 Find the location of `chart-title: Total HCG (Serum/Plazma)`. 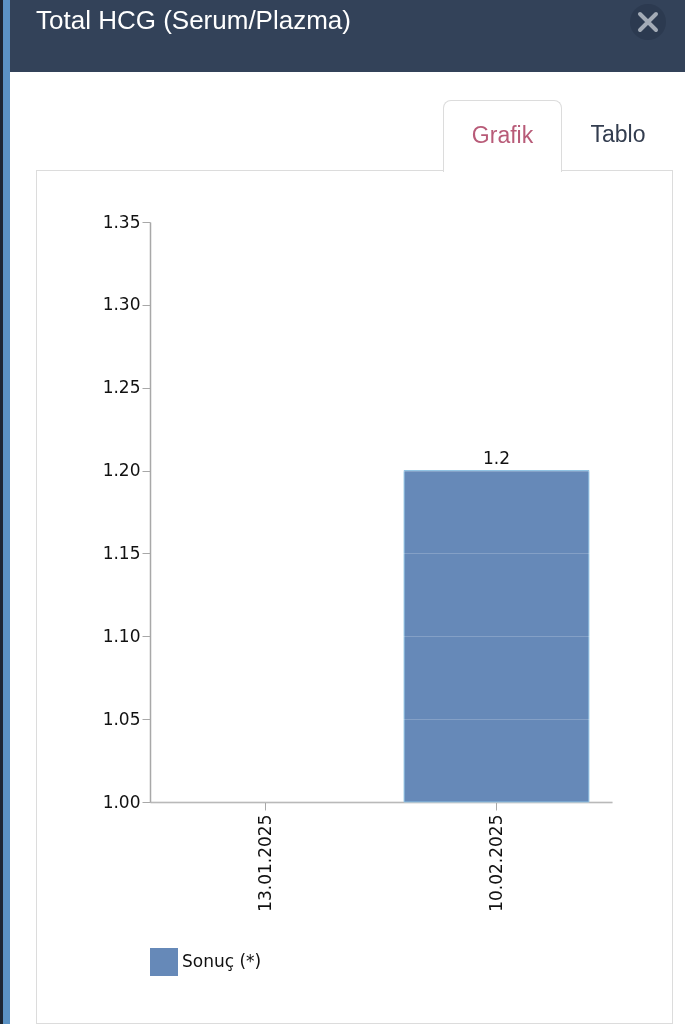

chart-title: Total HCG (Serum/Plazma) is located at coordinates (193, 20).